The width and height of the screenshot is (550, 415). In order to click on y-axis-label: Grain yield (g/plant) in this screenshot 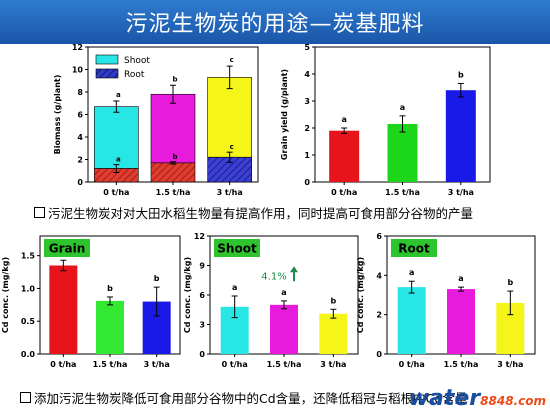, I will do `click(284, 114)`.